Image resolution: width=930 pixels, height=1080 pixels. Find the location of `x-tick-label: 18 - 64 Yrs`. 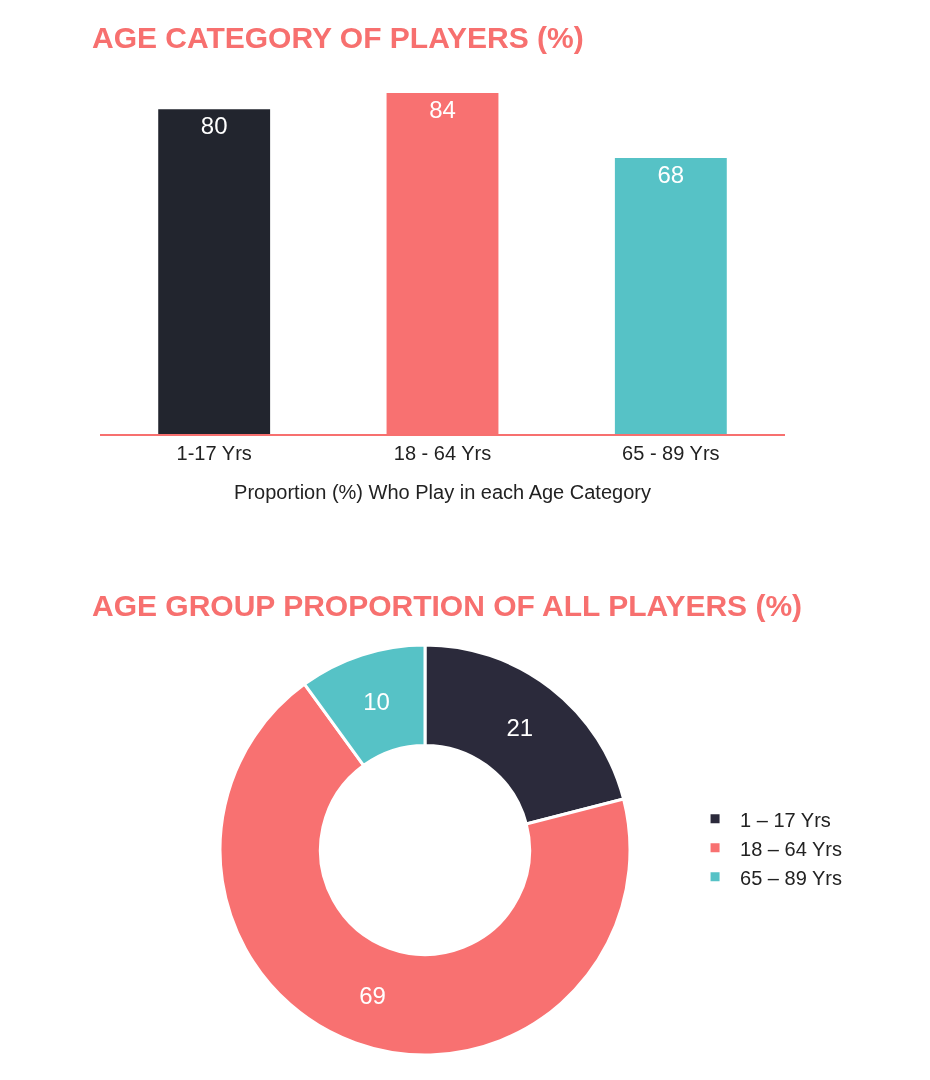

x-tick-label: 18 - 64 Yrs is located at coordinates (442, 453).